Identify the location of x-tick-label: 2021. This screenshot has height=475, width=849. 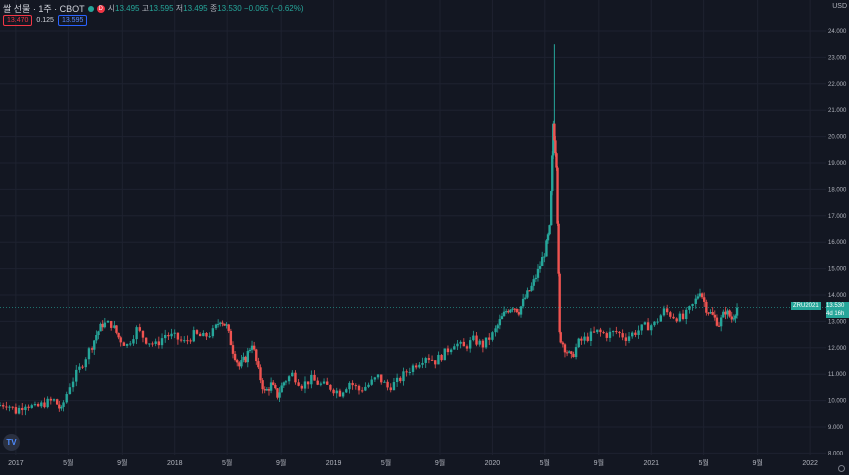
(651, 463).